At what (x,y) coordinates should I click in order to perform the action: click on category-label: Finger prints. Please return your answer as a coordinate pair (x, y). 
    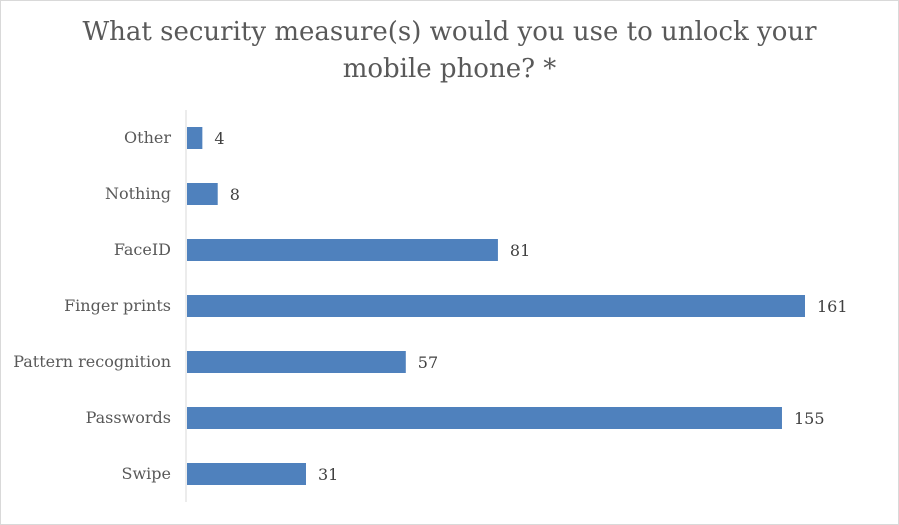
    Looking at the image, I should click on (117, 305).